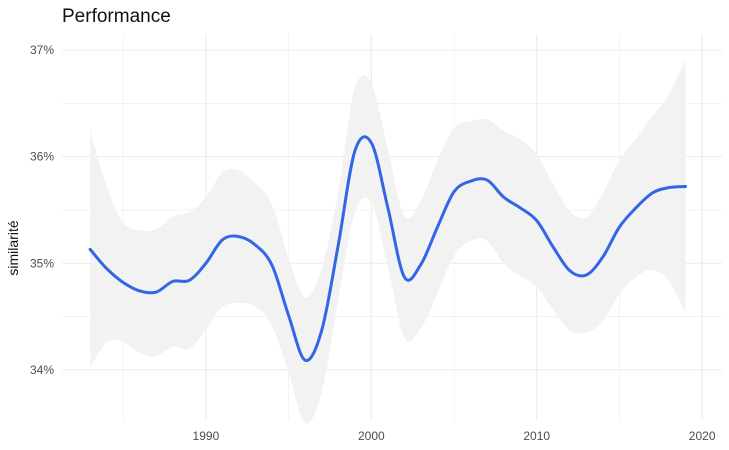  Describe the element at coordinates (702, 436) in the screenshot. I see `x-tick-label: 2020` at that location.